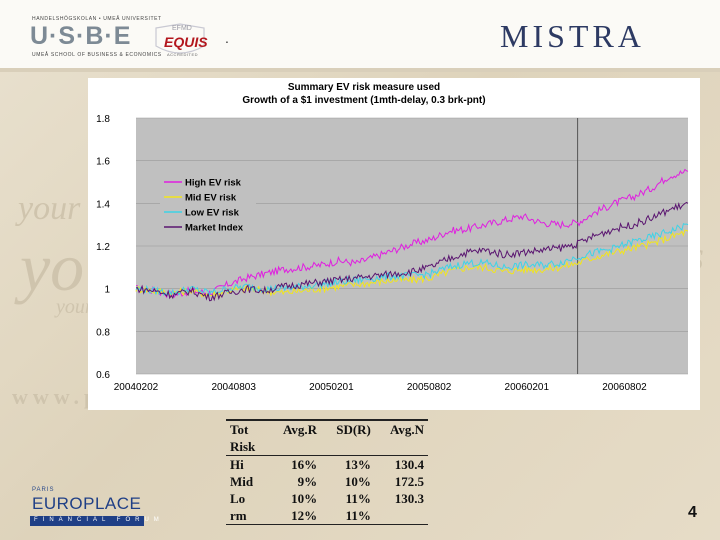 The image size is (720, 540). I want to click on europlace-logo: EUROPLACE, so click(87, 503).